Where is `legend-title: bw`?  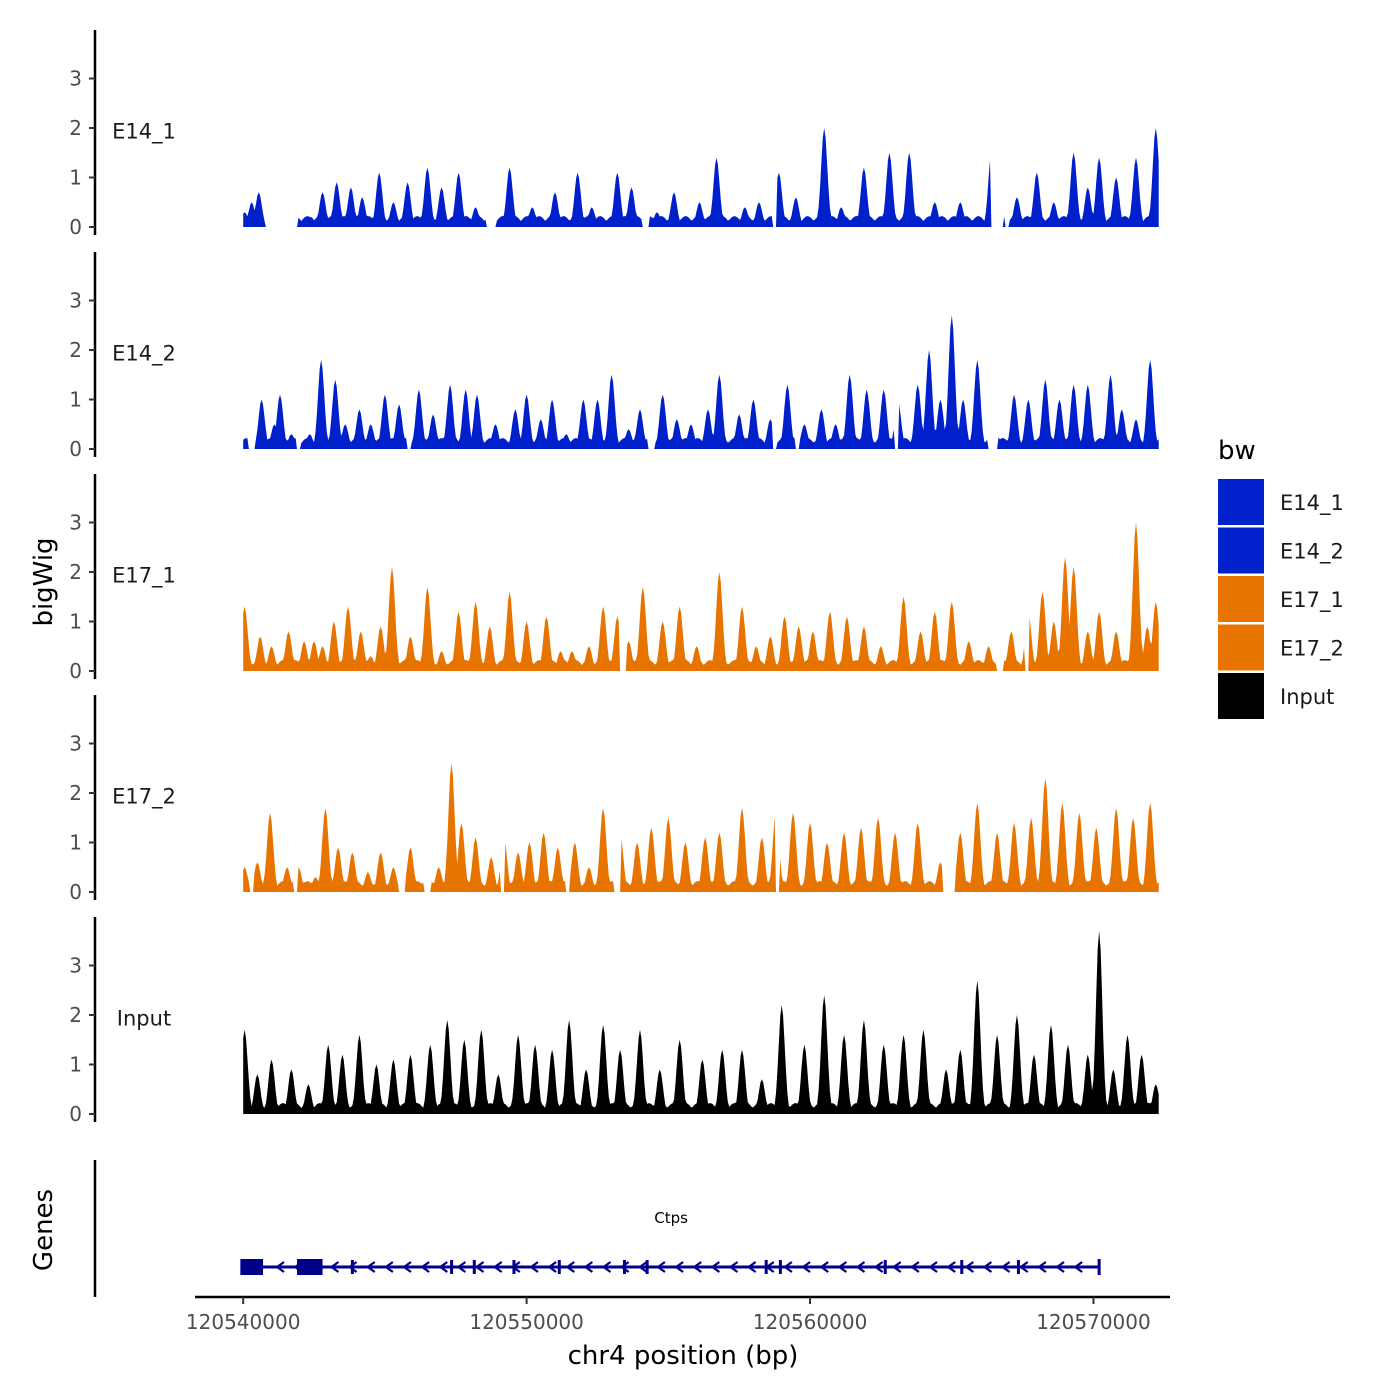
legend-title: bw is located at coordinates (1237, 451).